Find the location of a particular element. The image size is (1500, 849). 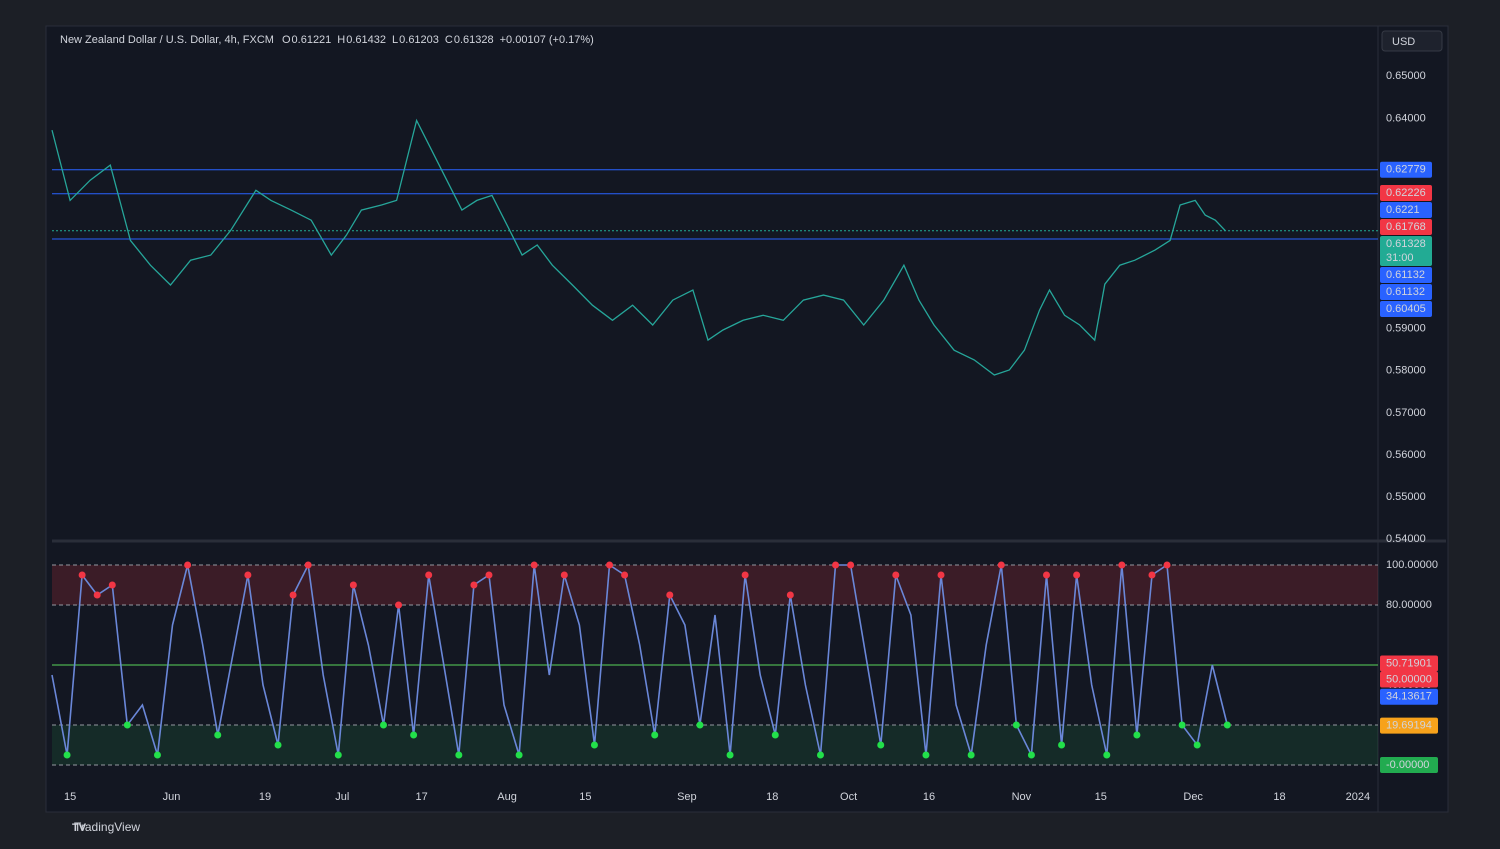

ohlc-key: H is located at coordinates (341, 40).